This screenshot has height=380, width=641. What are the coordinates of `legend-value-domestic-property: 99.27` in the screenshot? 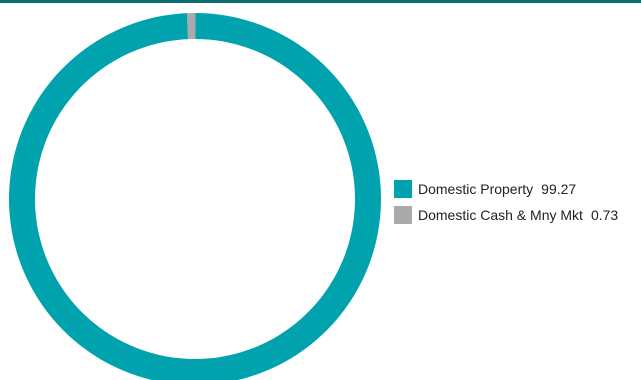 It's located at (559, 189).